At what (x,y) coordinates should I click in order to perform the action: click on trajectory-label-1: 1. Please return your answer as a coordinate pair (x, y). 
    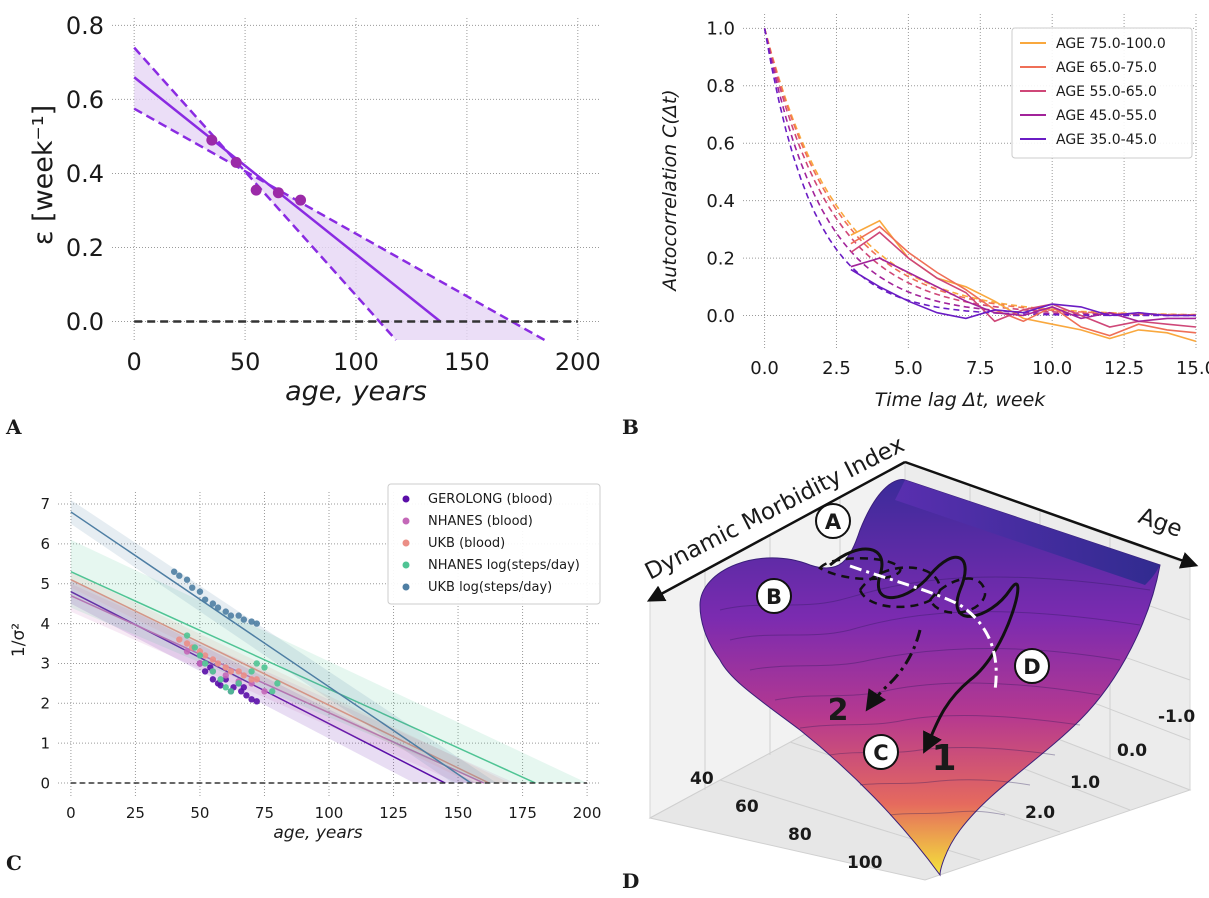
    Looking at the image, I should click on (943, 758).